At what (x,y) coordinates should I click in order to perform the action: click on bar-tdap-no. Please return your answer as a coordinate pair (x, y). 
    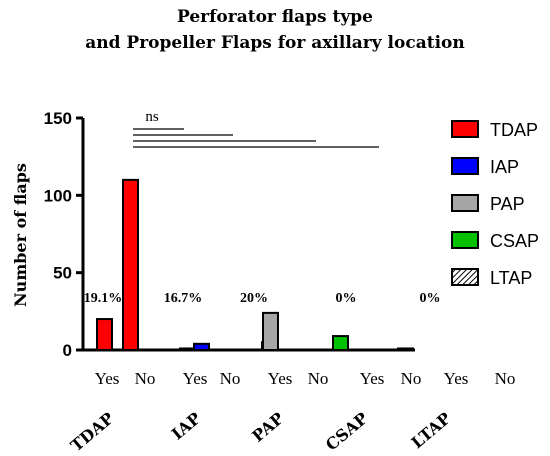
    Looking at the image, I should click on (130, 264).